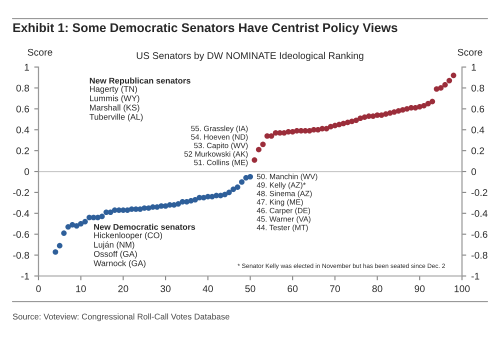 The width and height of the screenshot is (500, 337). Describe the element at coordinates (479, 234) in the screenshot. I see `y2-tick-label: -0.6` at that location.